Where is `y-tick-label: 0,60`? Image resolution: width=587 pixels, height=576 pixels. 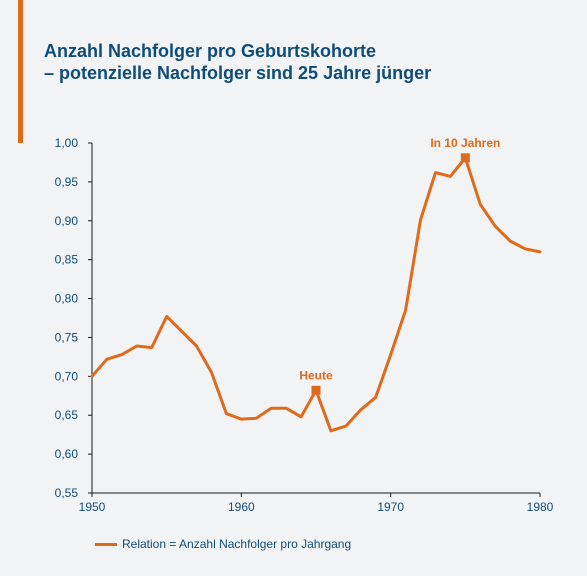
y-tick-label: 0,60 is located at coordinates (67, 454).